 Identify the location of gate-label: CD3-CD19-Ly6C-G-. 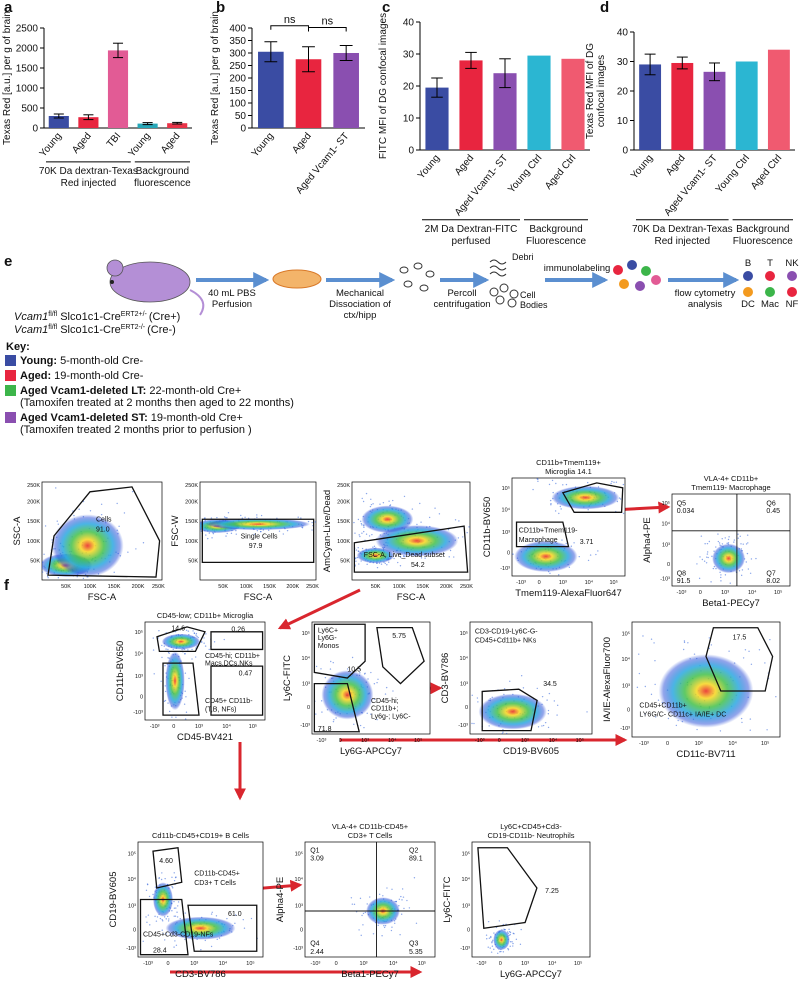
(506, 631).